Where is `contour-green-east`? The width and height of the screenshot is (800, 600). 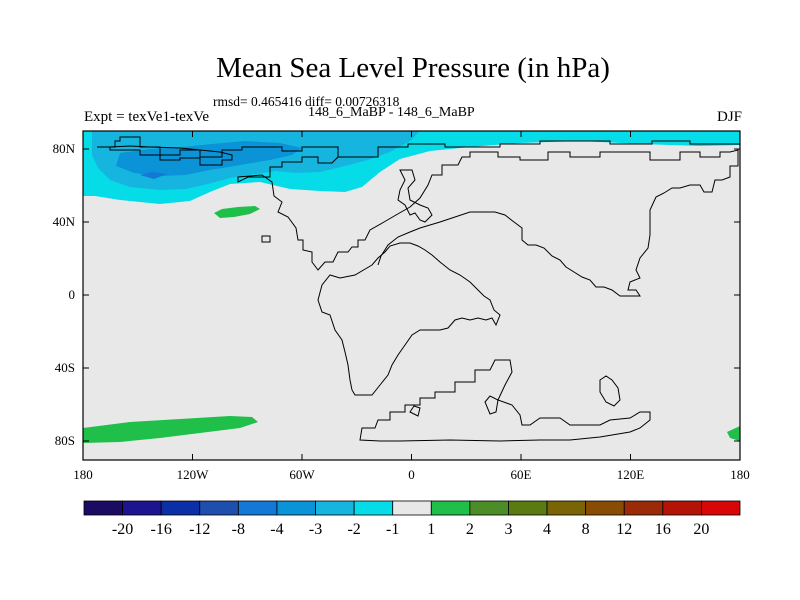
contour-green-east is located at coordinates (733, 433).